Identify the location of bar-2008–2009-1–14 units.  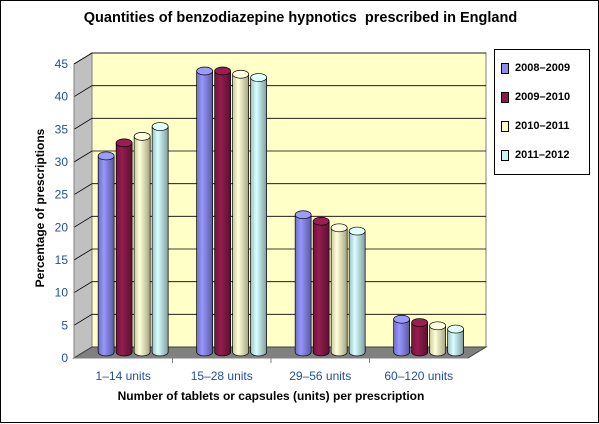
(106, 256).